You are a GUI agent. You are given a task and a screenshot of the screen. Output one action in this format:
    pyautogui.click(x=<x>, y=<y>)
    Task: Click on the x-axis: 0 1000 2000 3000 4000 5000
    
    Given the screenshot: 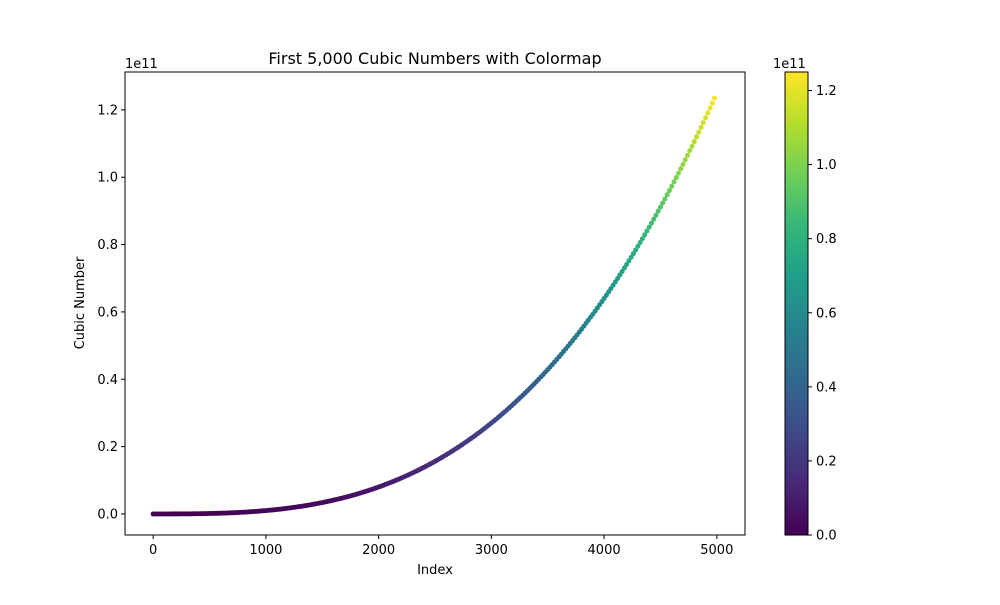 What is the action you would take?
    pyautogui.click(x=441, y=546)
    